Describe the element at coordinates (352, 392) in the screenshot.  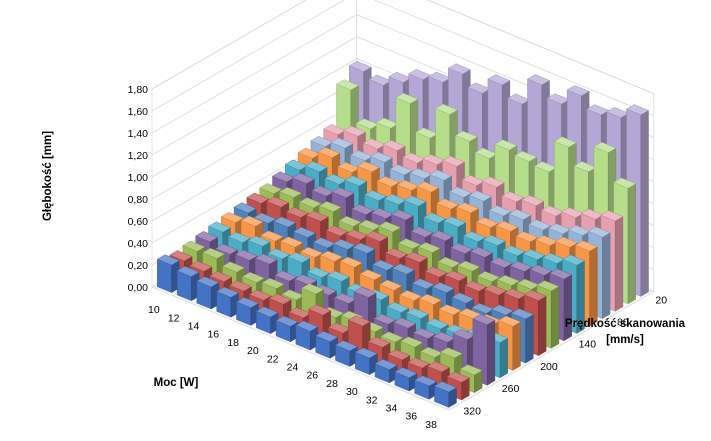
I see `x-tick-label: 30` at that location.